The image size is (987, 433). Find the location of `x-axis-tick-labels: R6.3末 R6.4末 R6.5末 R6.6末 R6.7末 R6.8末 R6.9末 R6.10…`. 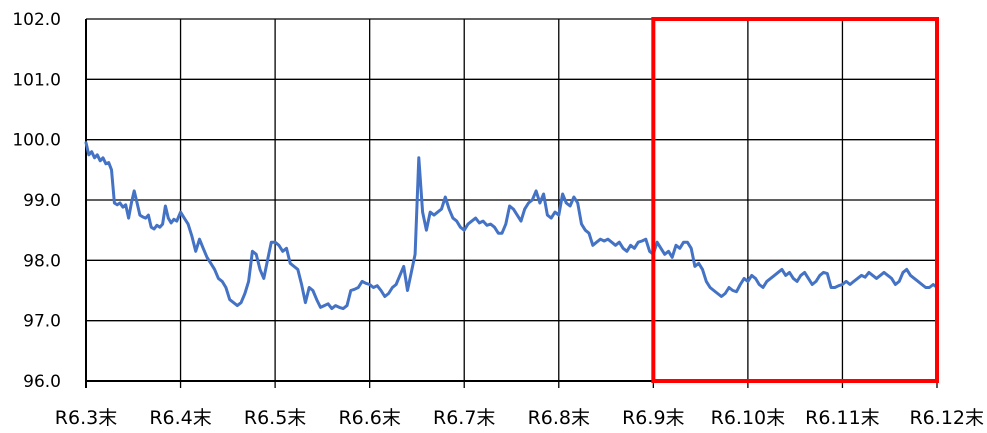

x-axis-tick-labels: R6.3末 R6.4末 R6.5末 R6.6末 R6.7末 R6.8末 R6.9末 R6.10… is located at coordinates (519, 418).